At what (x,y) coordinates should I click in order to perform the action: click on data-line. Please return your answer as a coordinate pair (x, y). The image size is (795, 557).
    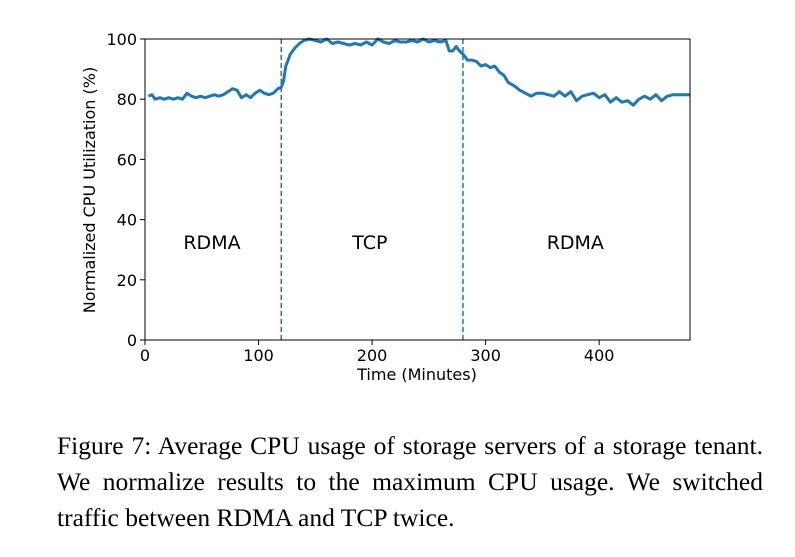
    Looking at the image, I should click on (418, 72).